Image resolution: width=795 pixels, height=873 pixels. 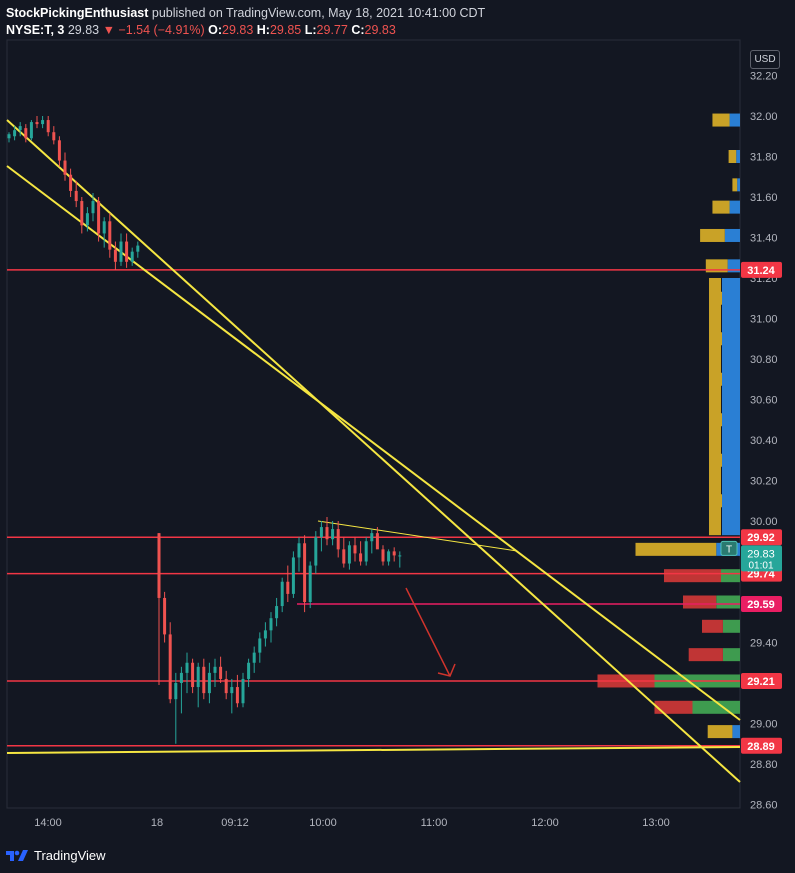 What do you see at coordinates (761, 271) in the screenshot?
I see `price-level-tag-label: 31.24` at bounding box center [761, 271].